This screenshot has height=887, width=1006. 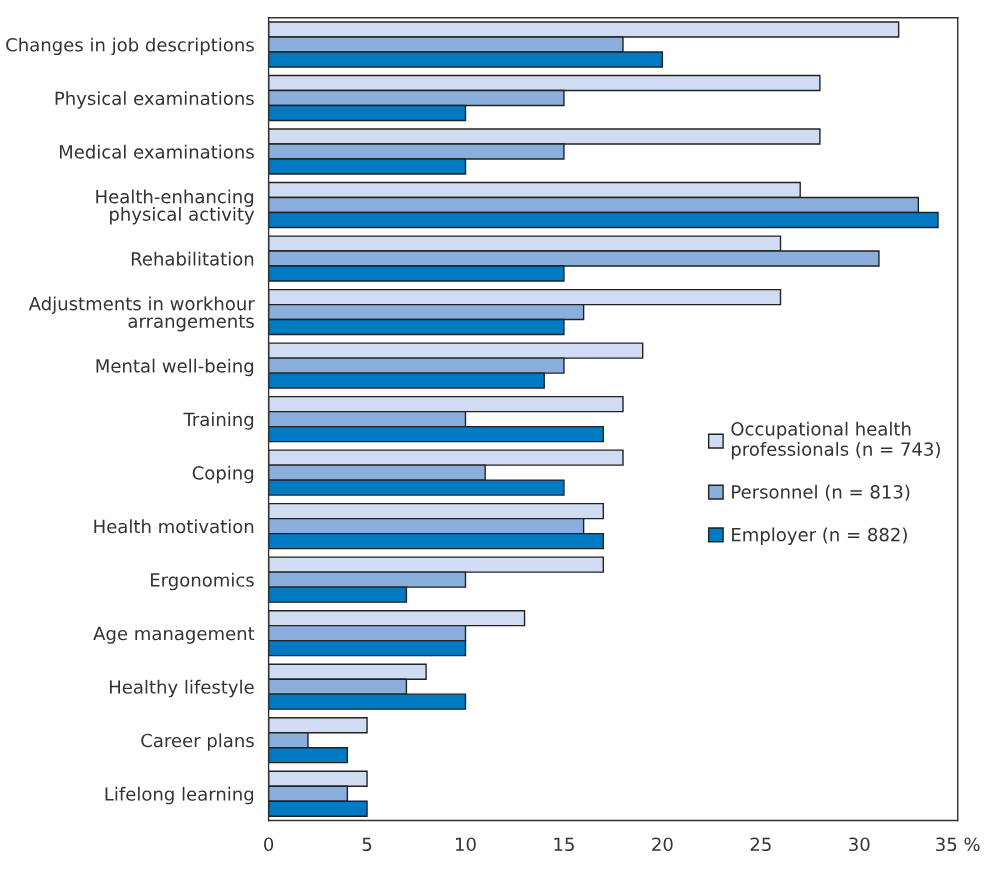 What do you see at coordinates (174, 526) in the screenshot?
I see `y-tick-label: Health motivation` at bounding box center [174, 526].